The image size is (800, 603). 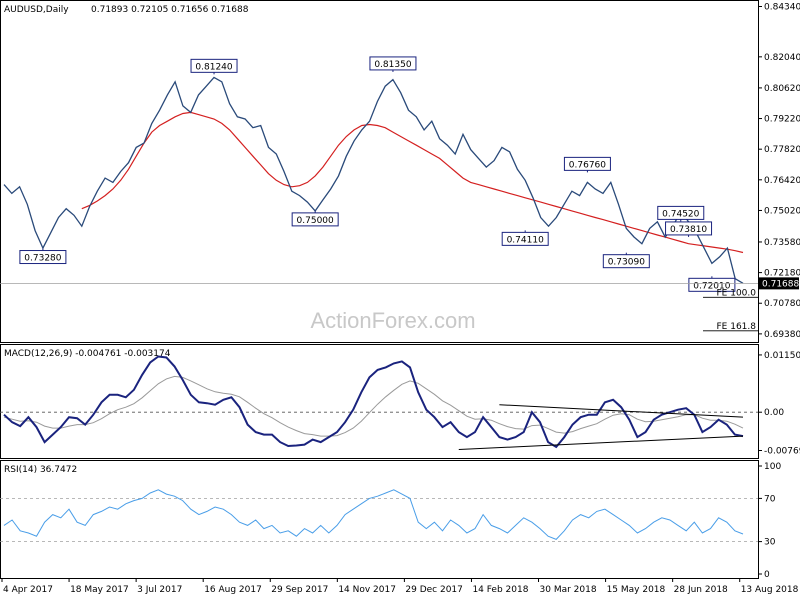 What do you see at coordinates (159, 590) in the screenshot?
I see `x-axis-label: 3 Jul 2017` at bounding box center [159, 590].